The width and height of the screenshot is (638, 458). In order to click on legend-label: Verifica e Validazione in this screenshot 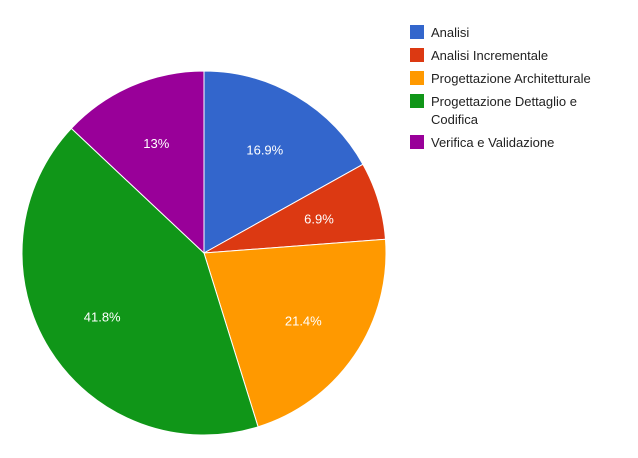, I will do `click(492, 142)`.